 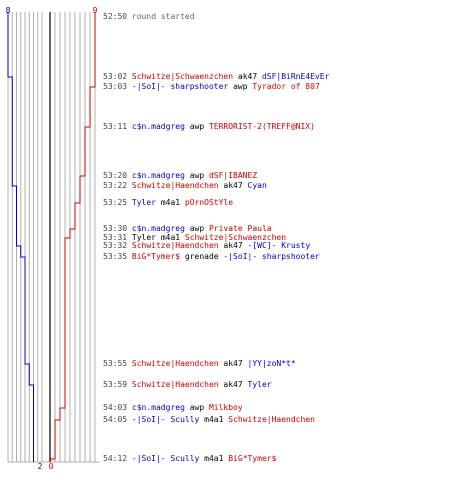 I want to click on event-time: 54:12, so click(x=117, y=458).